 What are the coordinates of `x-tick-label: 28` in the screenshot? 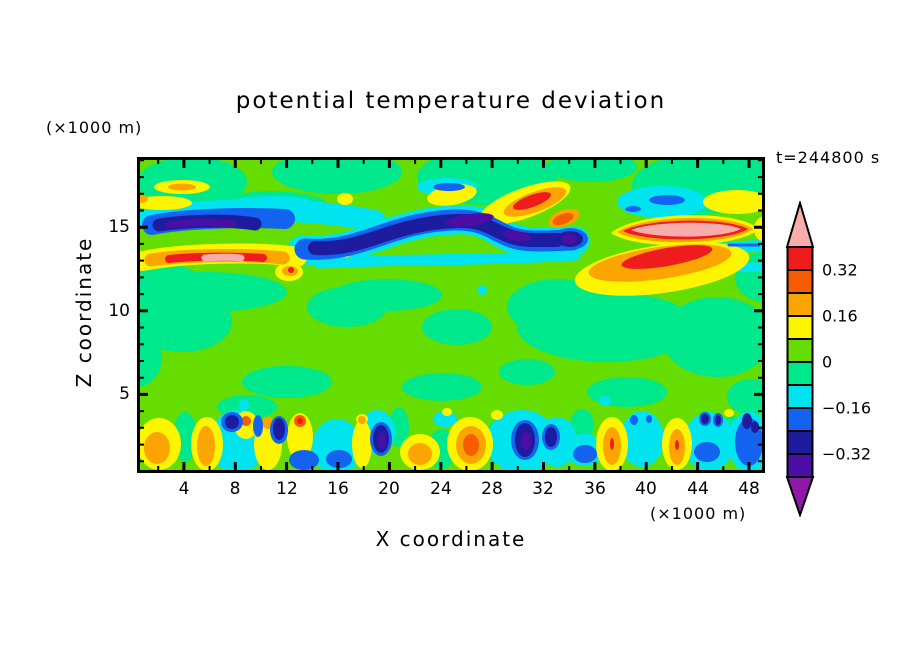 It's located at (492, 489).